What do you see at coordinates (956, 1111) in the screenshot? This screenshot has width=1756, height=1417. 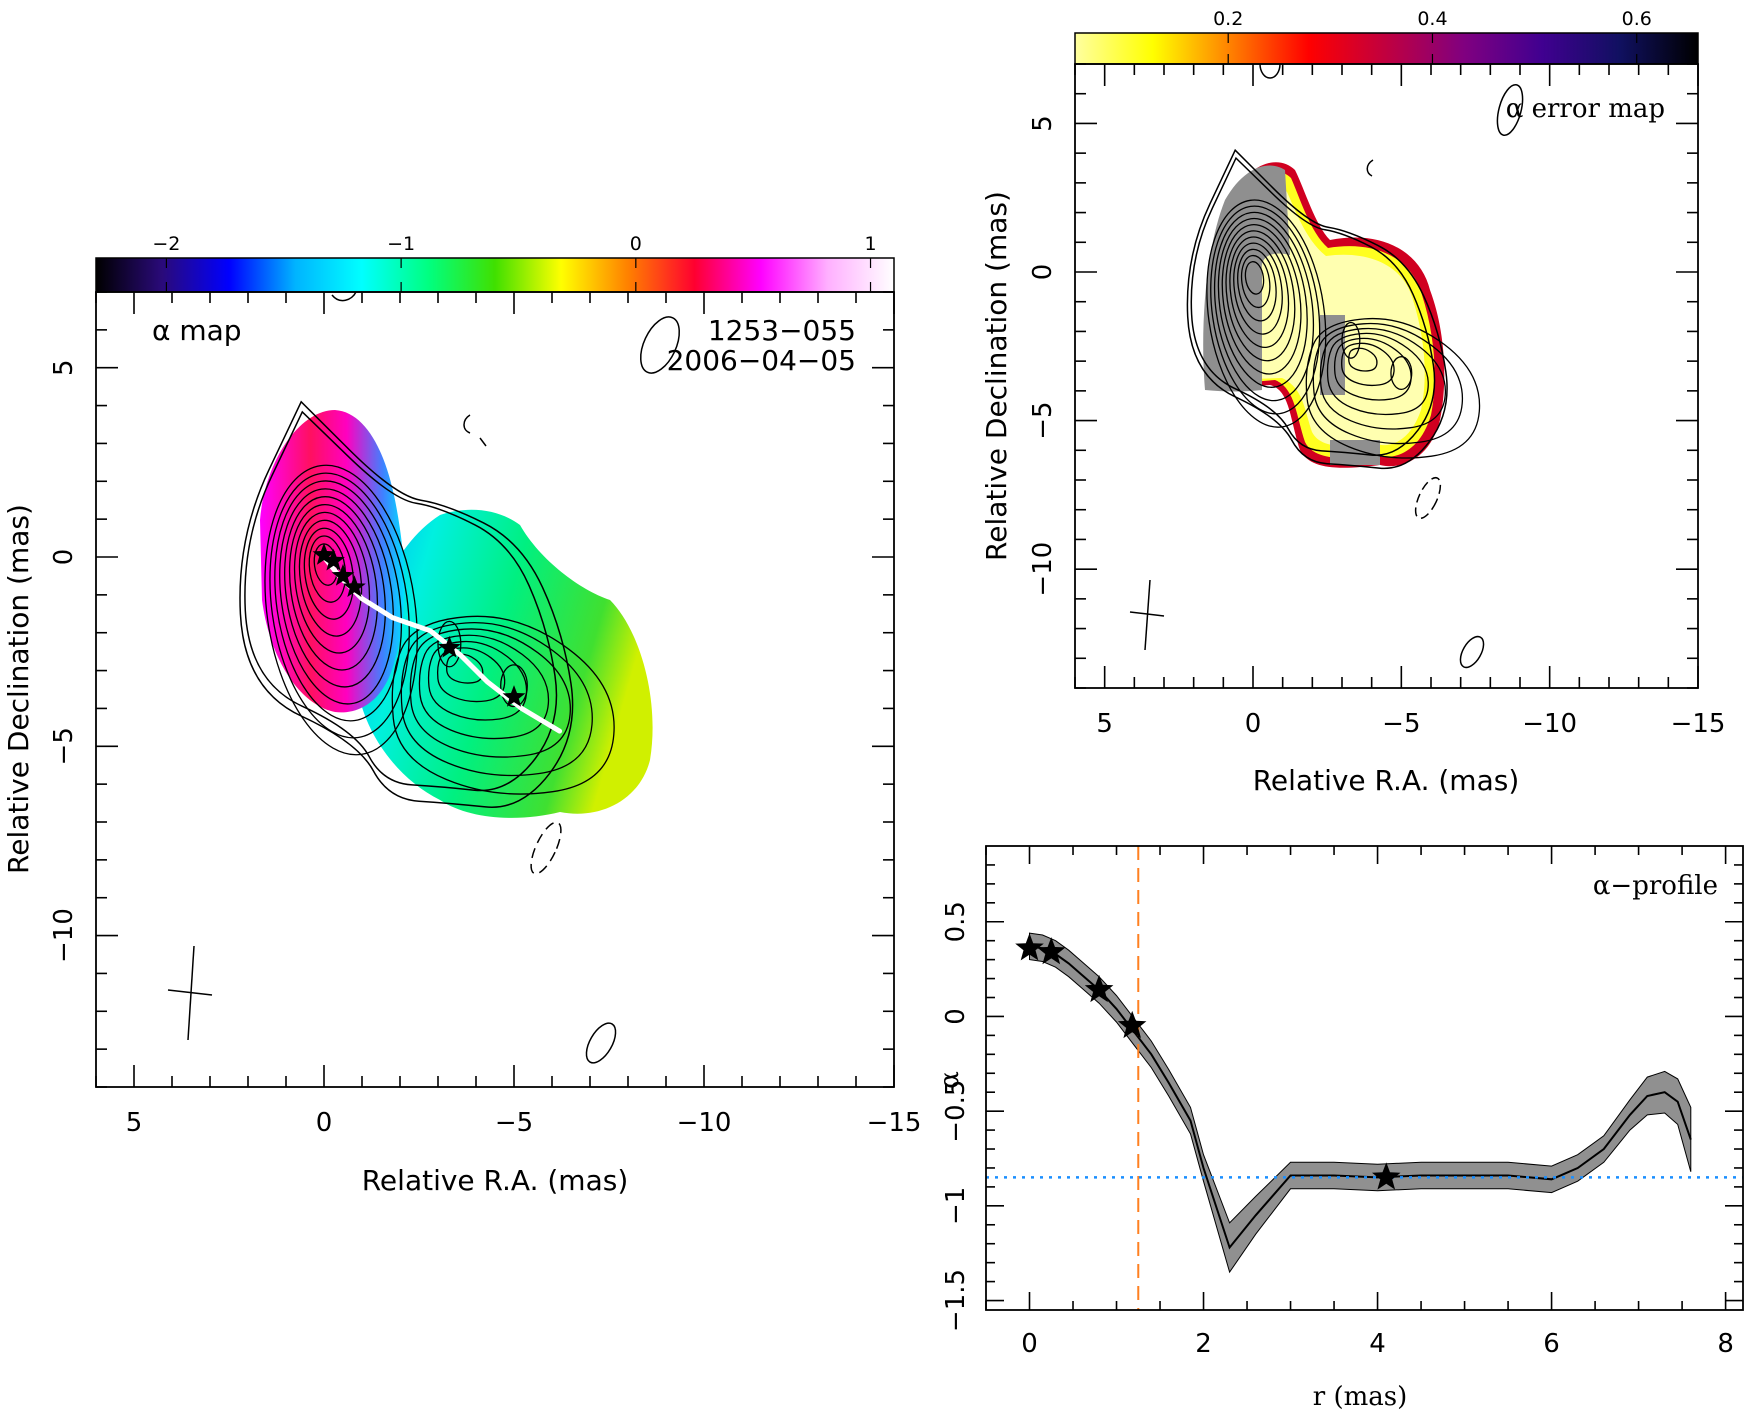 I see `alpha-profile-ytick-label: −0.5` at bounding box center [956, 1111].